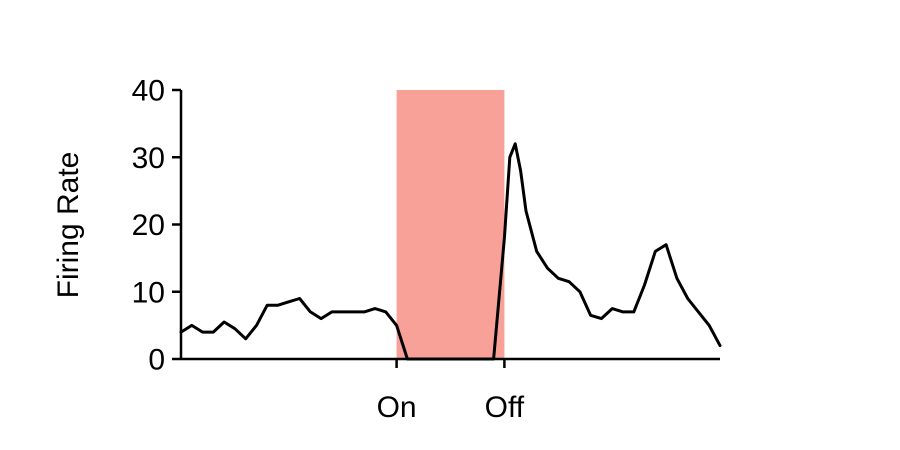 The width and height of the screenshot is (900, 450). I want to click on y-tick-label: 0, so click(156, 360).